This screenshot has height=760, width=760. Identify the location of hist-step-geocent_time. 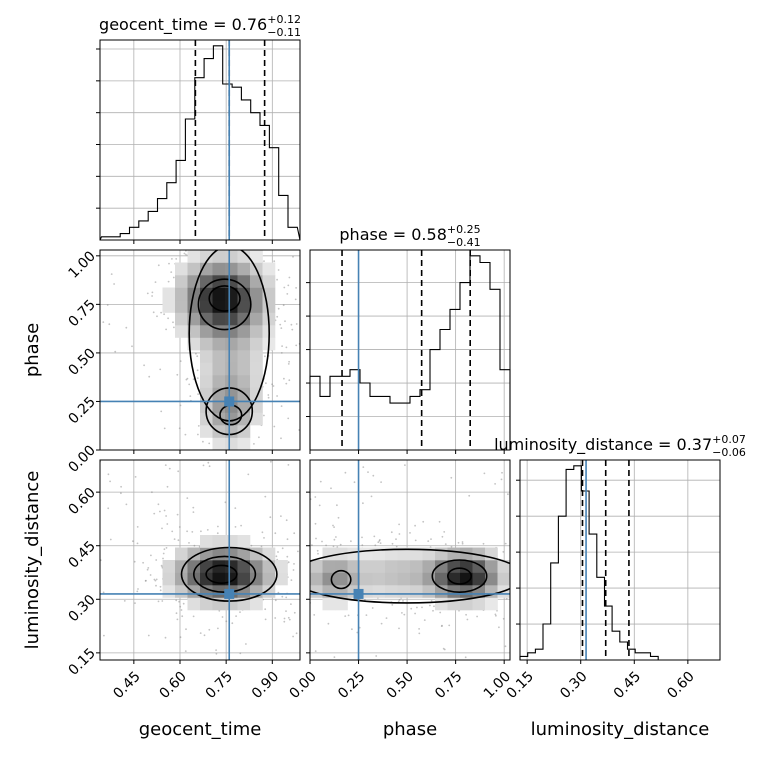
(200, 143).